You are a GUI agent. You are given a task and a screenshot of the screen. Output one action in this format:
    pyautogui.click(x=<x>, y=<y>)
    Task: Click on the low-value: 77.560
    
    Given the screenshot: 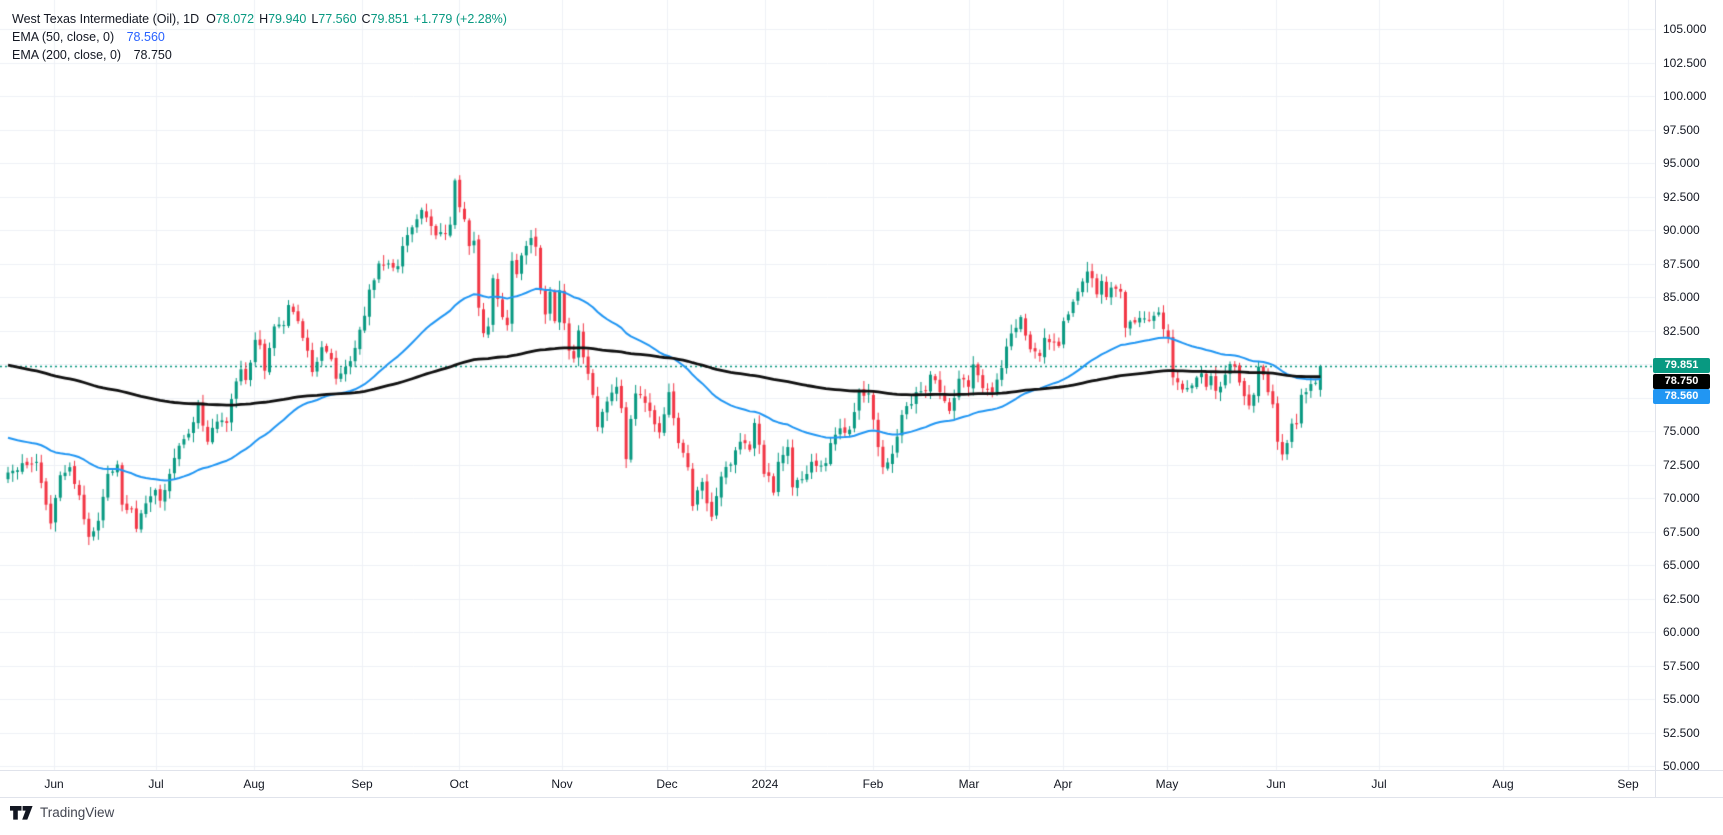 What is the action you would take?
    pyautogui.click(x=337, y=19)
    